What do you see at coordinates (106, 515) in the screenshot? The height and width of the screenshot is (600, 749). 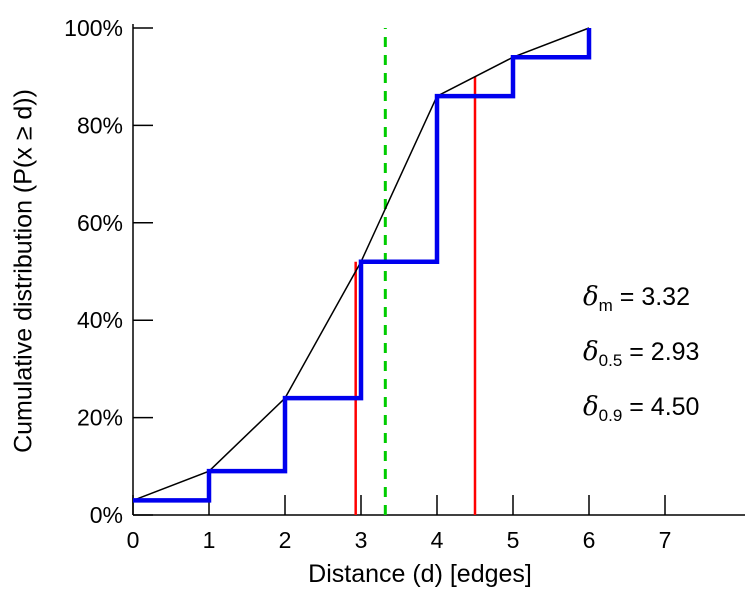 I see `y-tick-label: 0%` at bounding box center [106, 515].